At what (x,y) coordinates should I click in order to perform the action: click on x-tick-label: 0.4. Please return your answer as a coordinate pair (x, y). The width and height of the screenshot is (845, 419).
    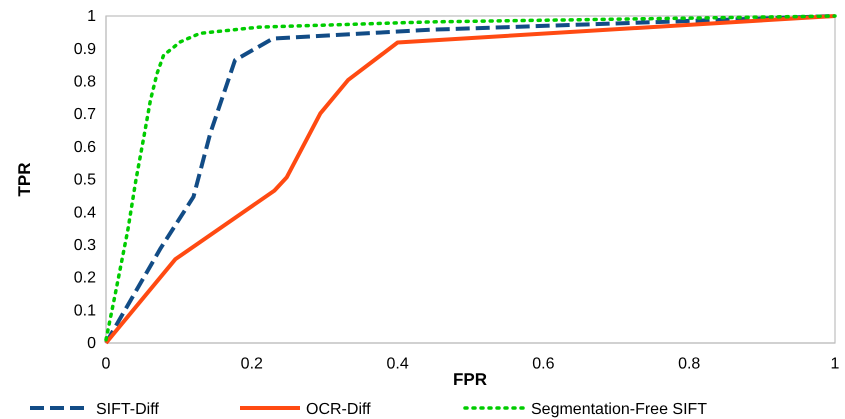
    Looking at the image, I should click on (397, 363).